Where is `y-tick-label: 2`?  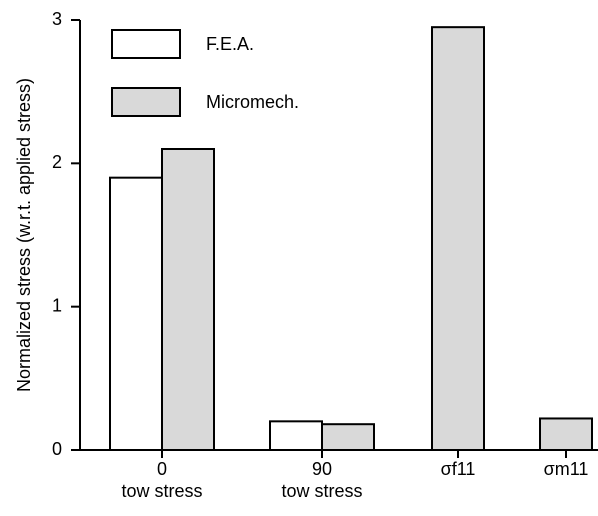
y-tick-label: 2 is located at coordinates (57, 162).